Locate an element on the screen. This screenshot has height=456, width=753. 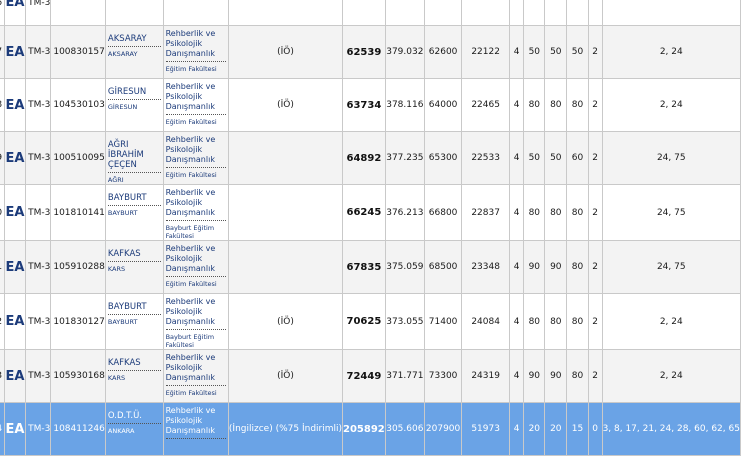
program-code: 100510095 is located at coordinates (78, 158).